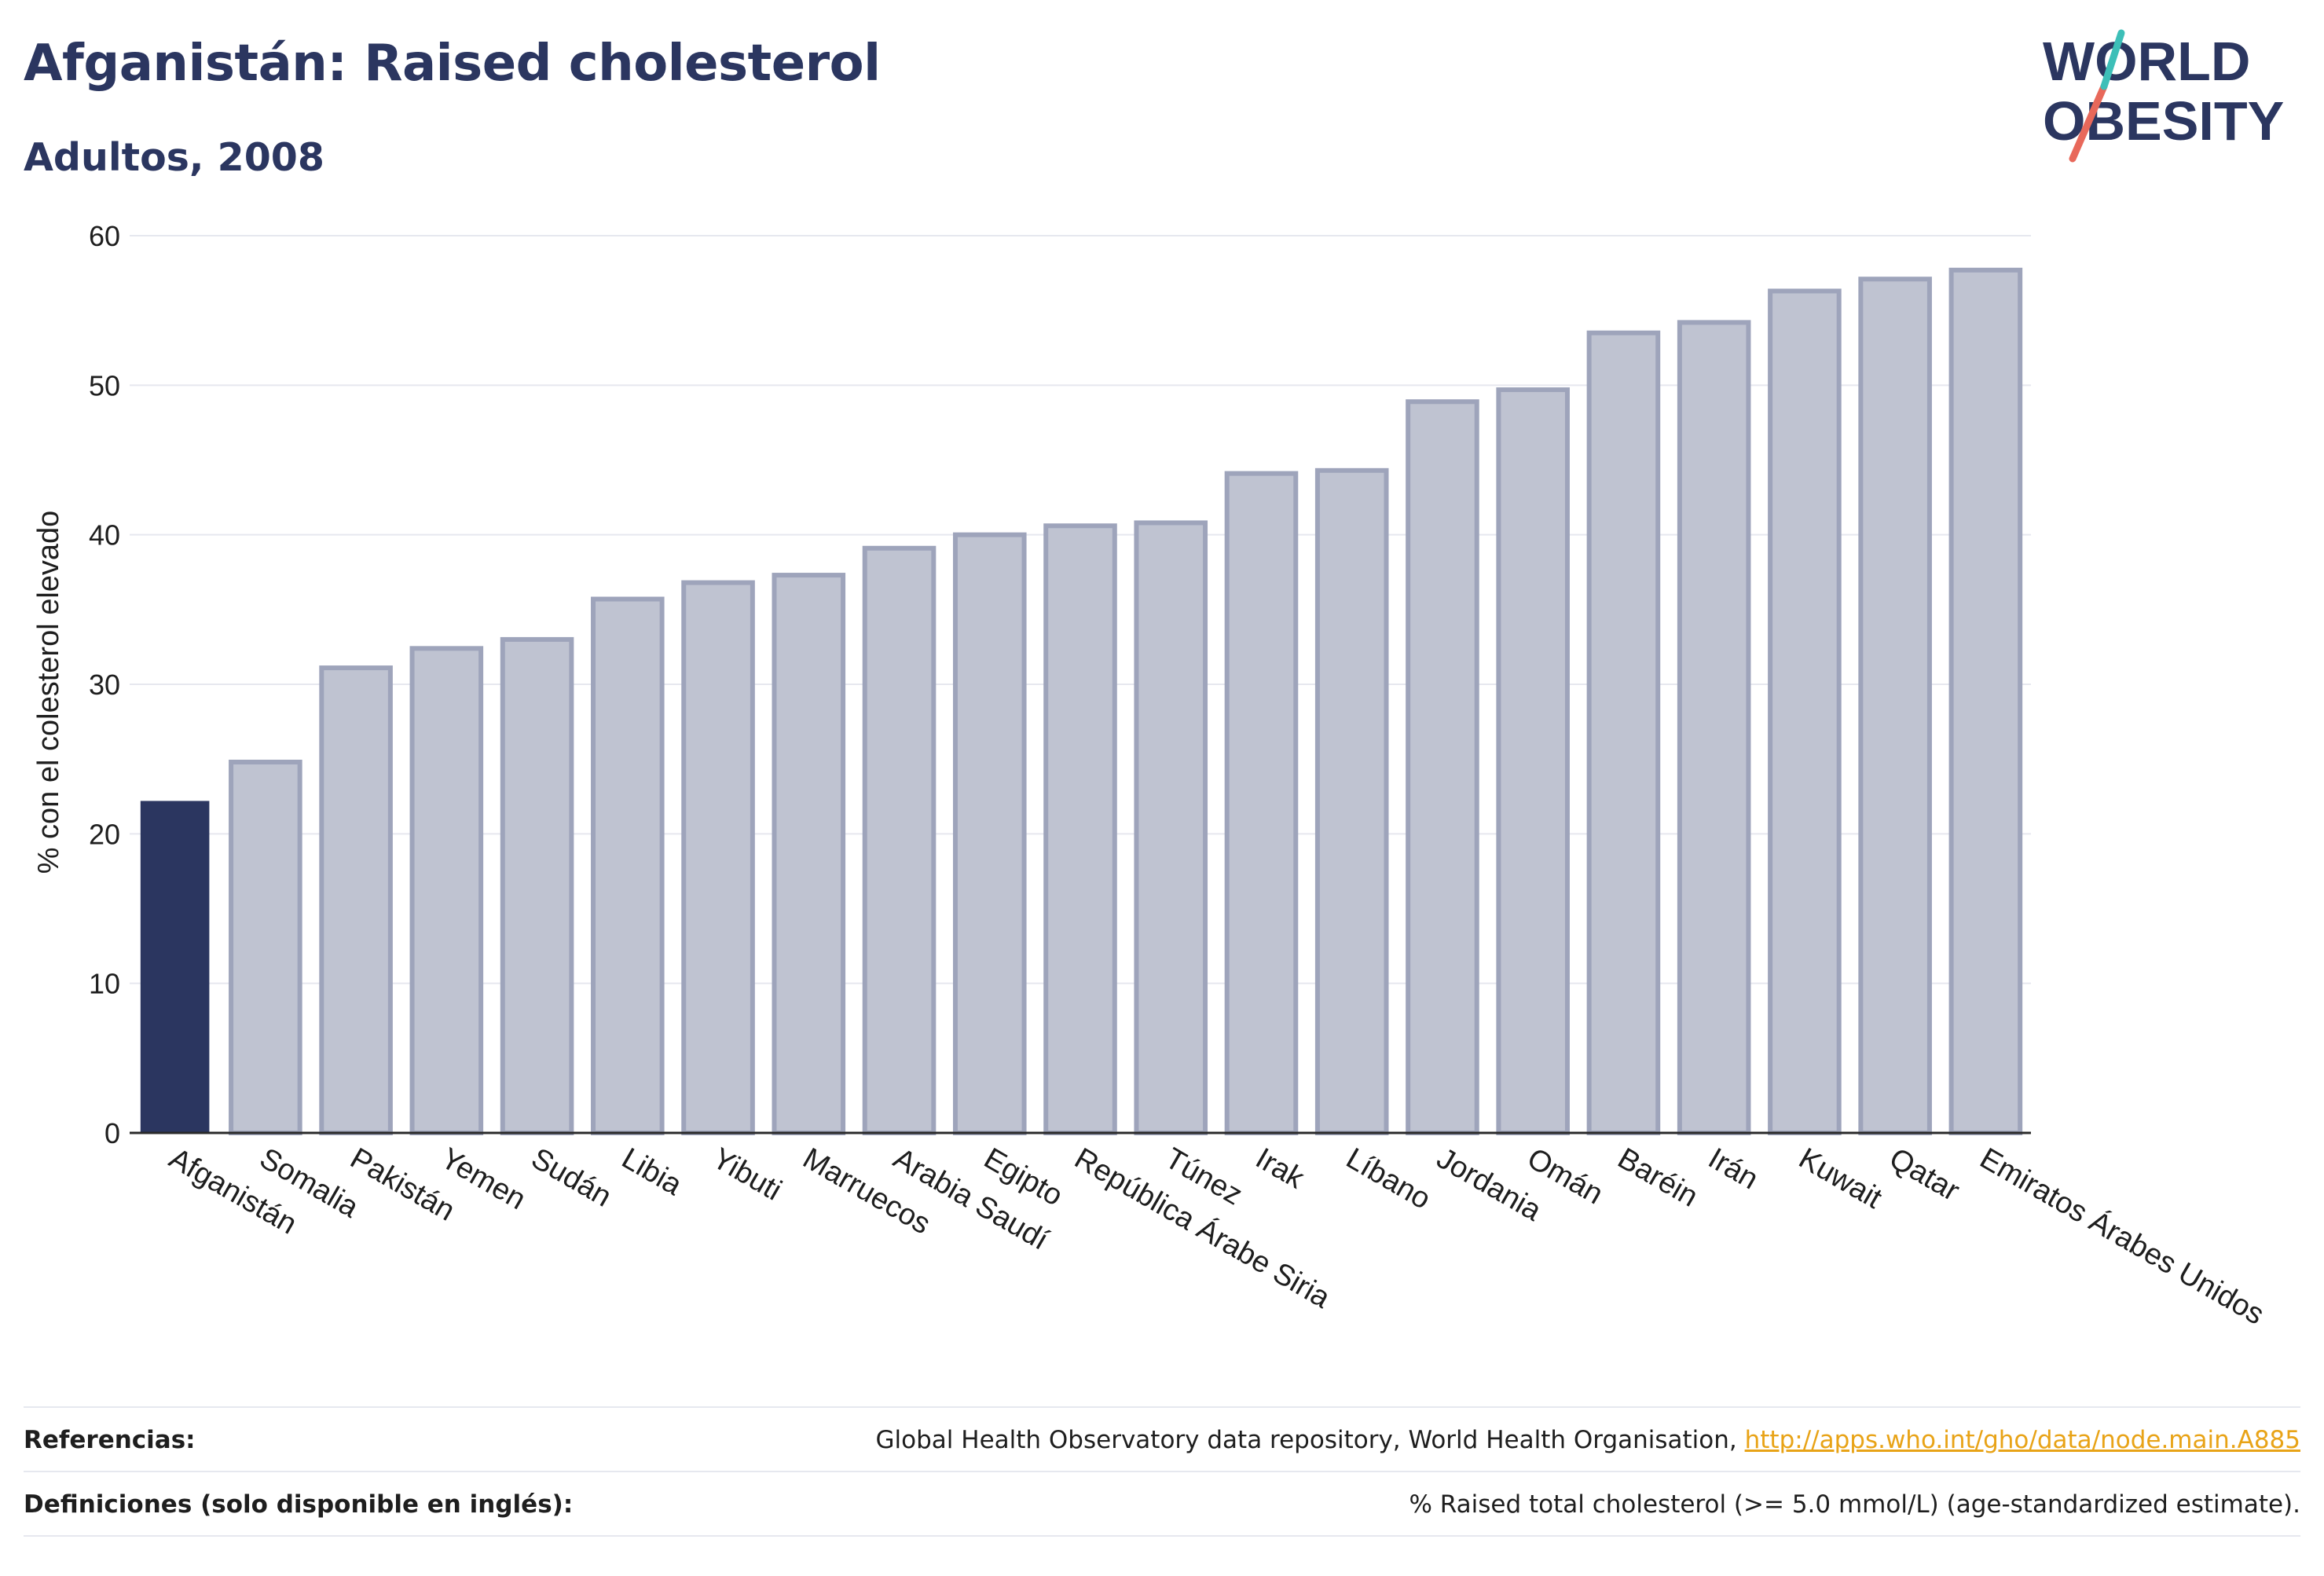 Image resolution: width=2324 pixels, height=1576 pixels. Describe the element at coordinates (2122, 1237) in the screenshot. I see `x-tick-label: Emiratos Árabes Unidos` at that location.